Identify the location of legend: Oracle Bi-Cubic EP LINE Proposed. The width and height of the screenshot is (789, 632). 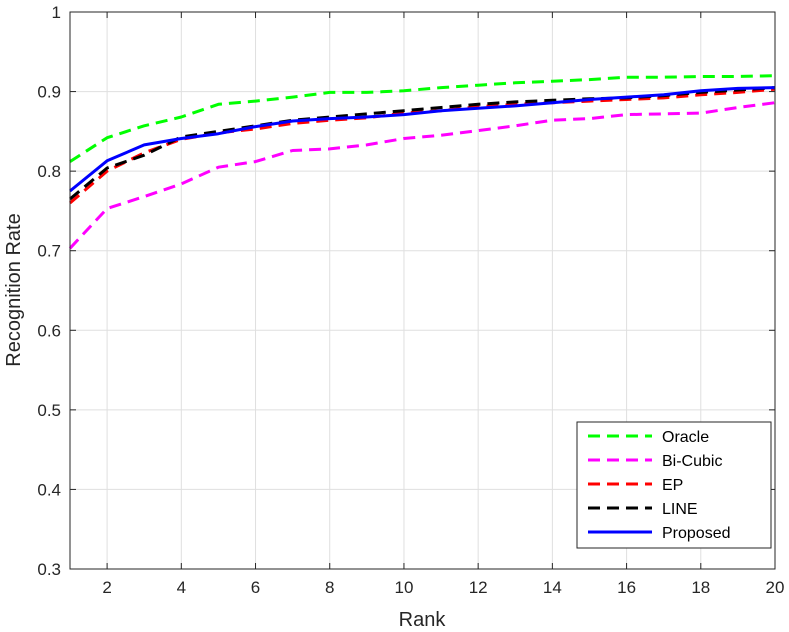
(674, 485).